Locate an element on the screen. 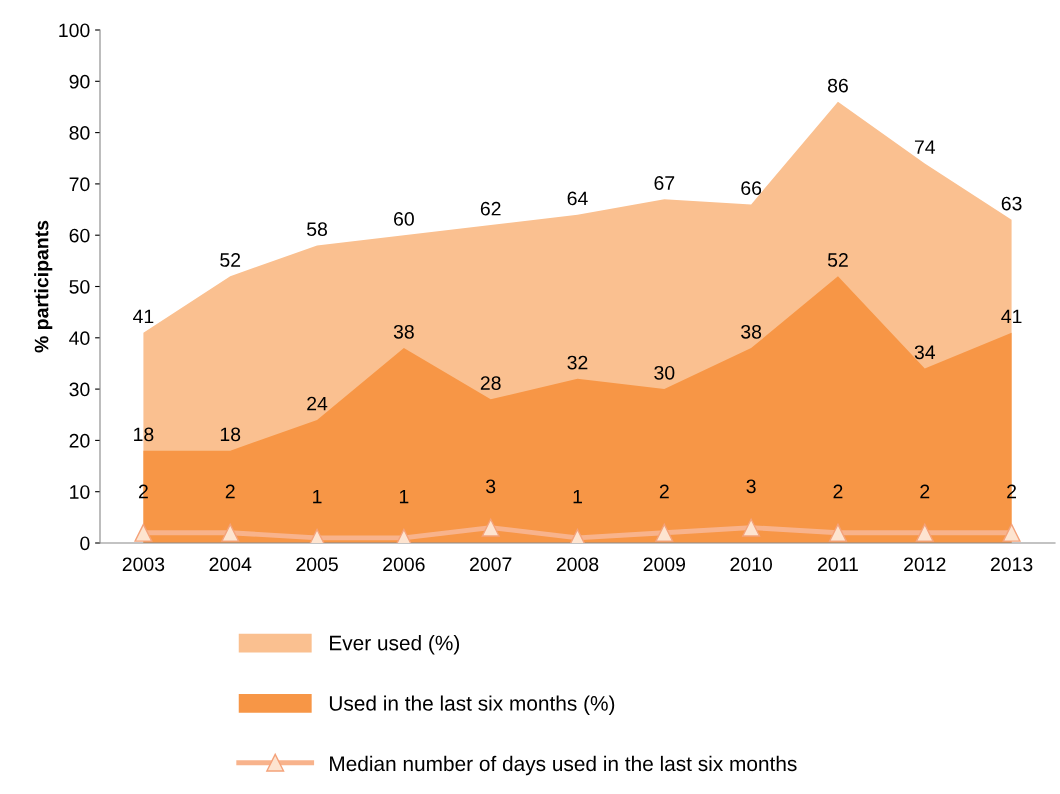 This screenshot has width=1060, height=794. x-tick-label: 2009 is located at coordinates (664, 564).